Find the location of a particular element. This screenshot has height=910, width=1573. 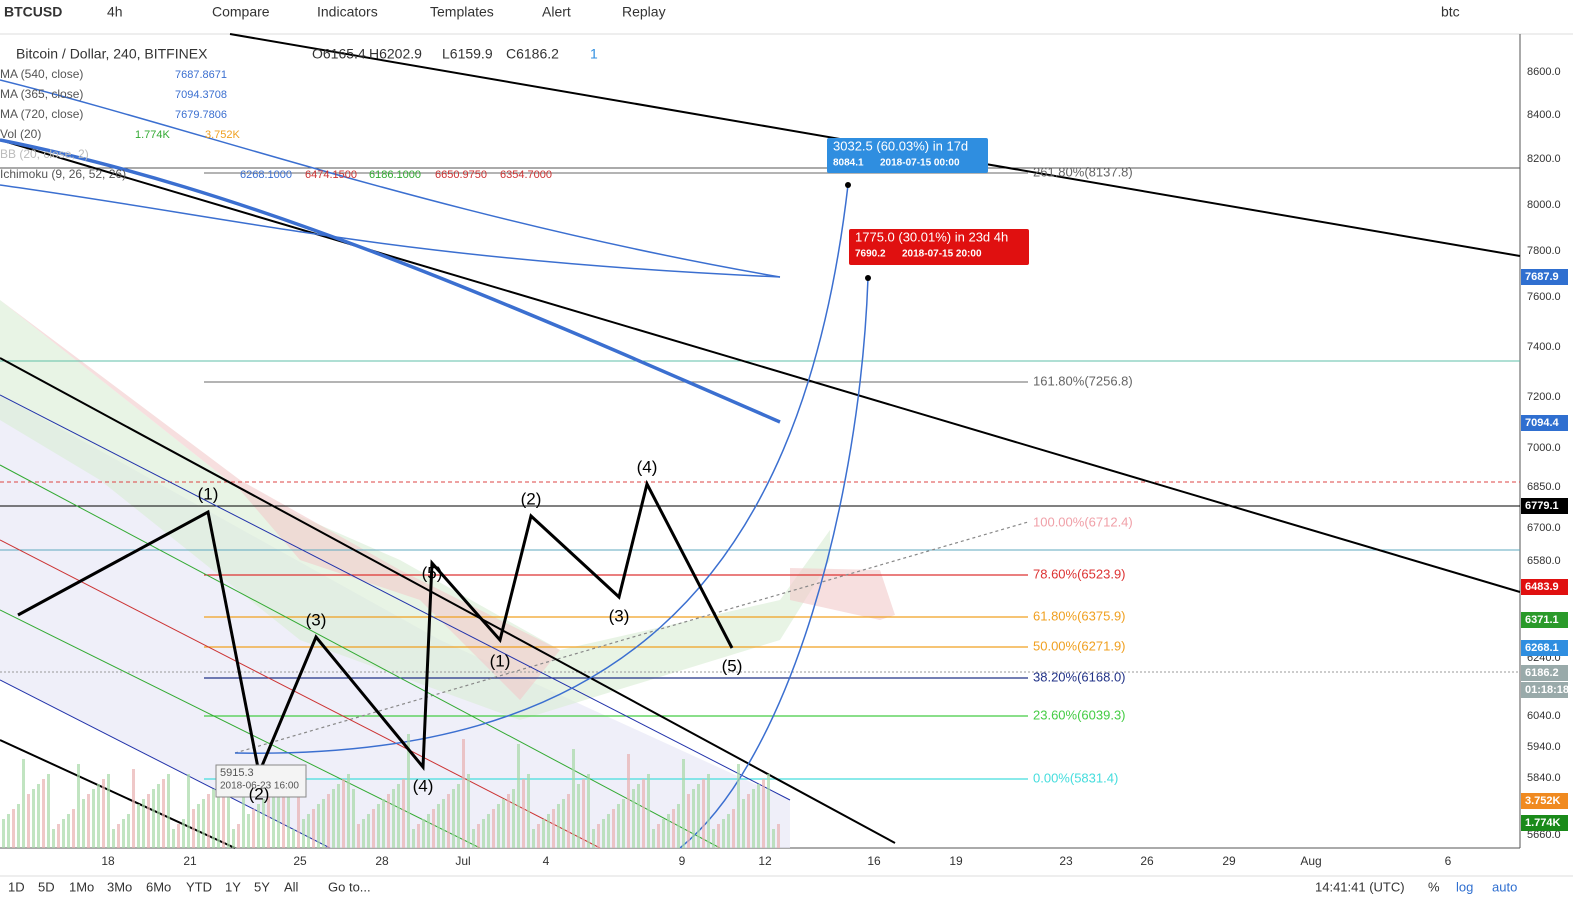

bottom-button: log is located at coordinates (1464, 886).